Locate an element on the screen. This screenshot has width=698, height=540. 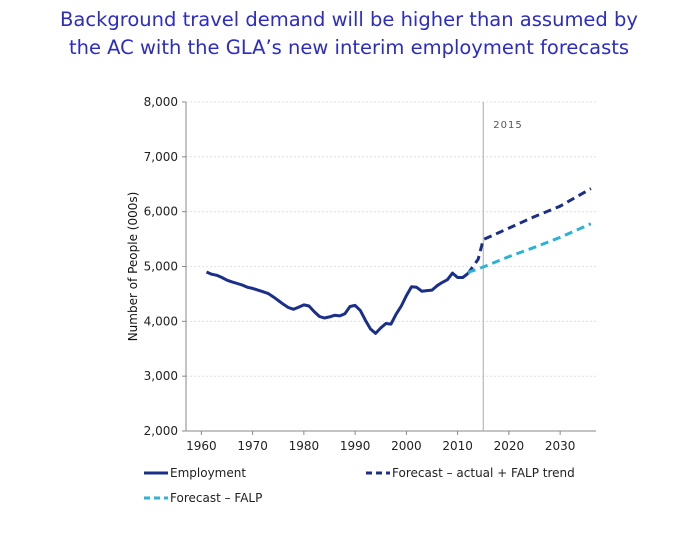
x-tick-label: 1990 is located at coordinates (355, 446).